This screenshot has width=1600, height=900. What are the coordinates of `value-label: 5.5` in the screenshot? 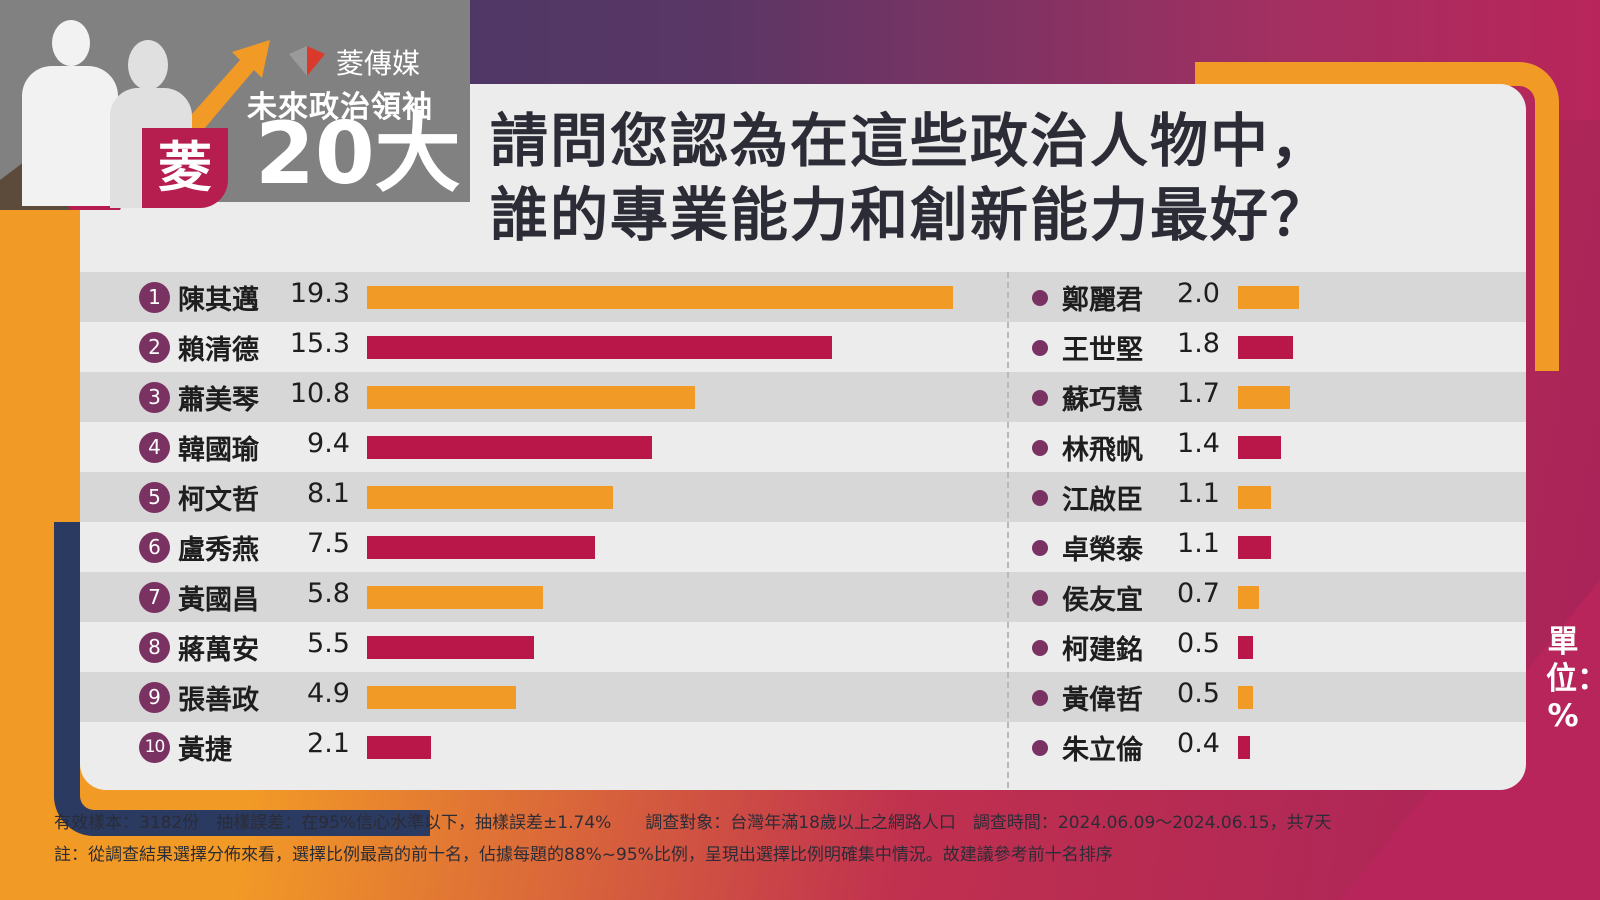 It's located at (328, 643).